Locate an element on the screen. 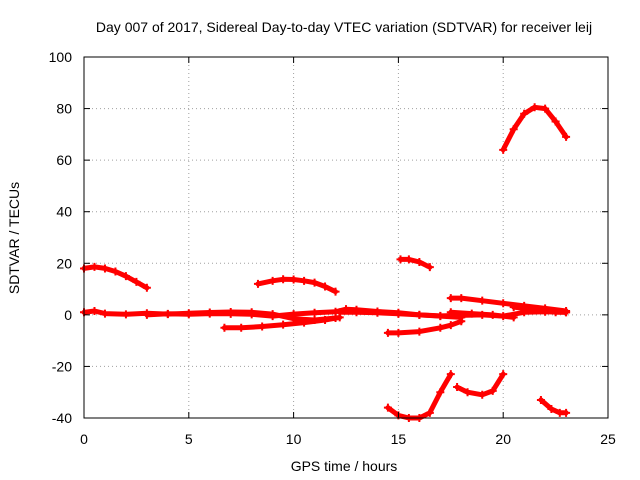  y-tick-label: 60 is located at coordinates (64, 160).